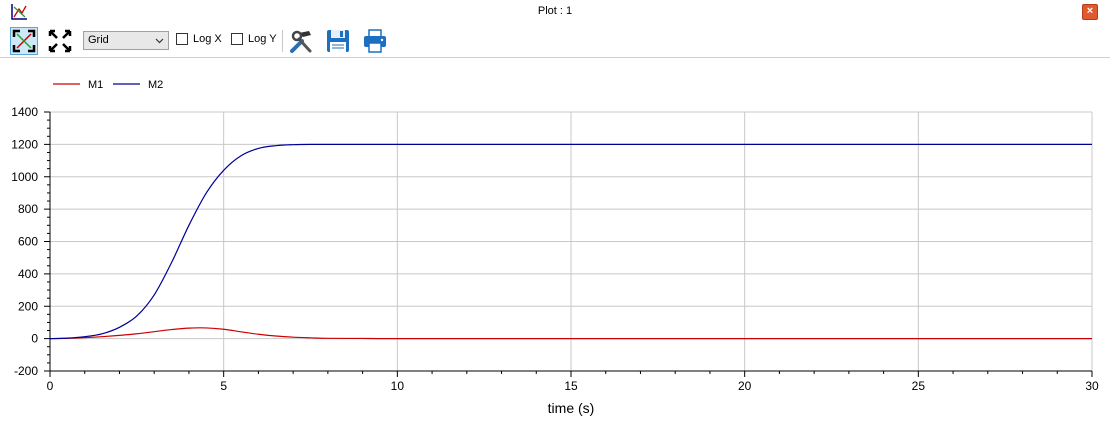 The height and width of the screenshot is (423, 1110). Describe the element at coordinates (50, 386) in the screenshot. I see `x-tick-label: 0` at that location.